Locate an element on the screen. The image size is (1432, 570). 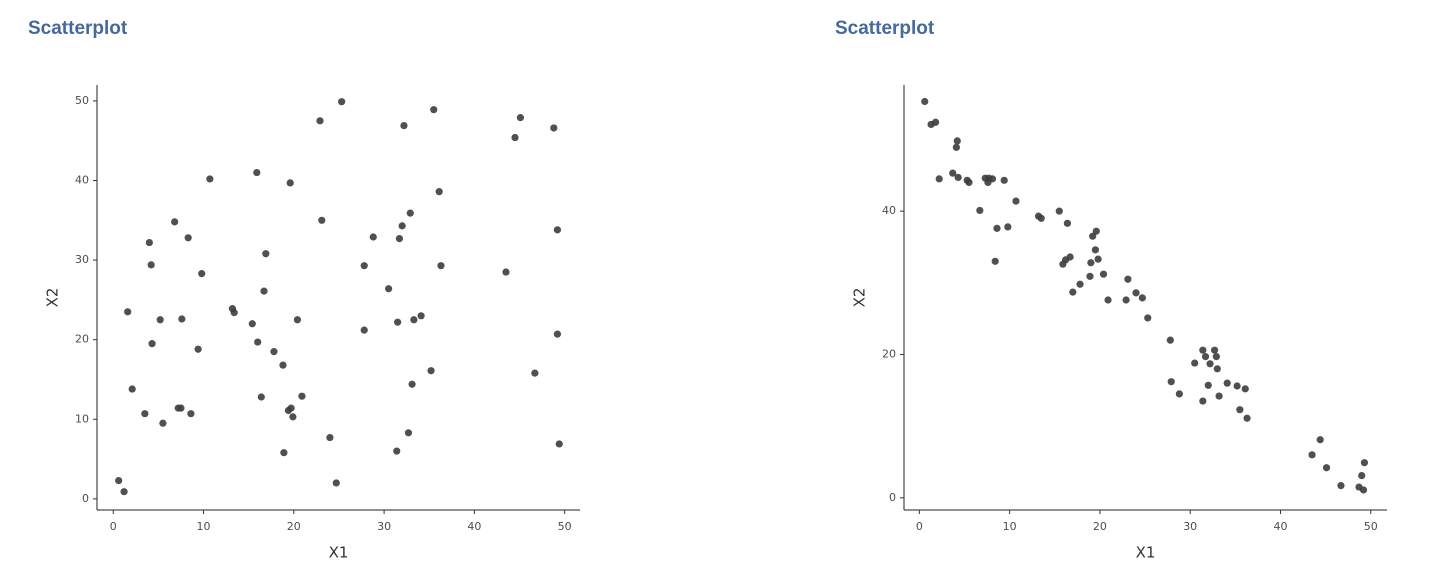
x-axis-label: X1 is located at coordinates (1146, 553).